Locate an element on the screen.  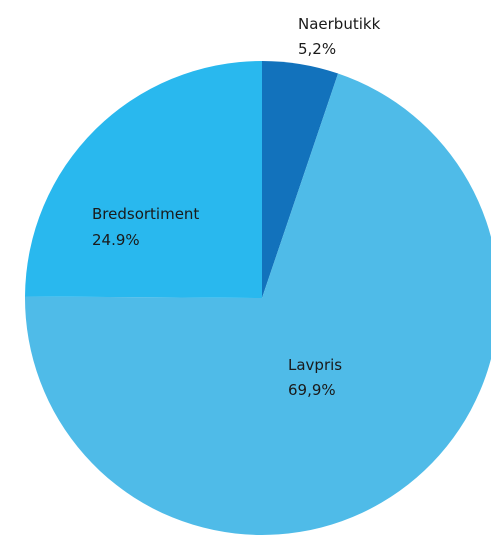
slice-label-naerbutikk-name: Naerbutikk is located at coordinates (339, 24).